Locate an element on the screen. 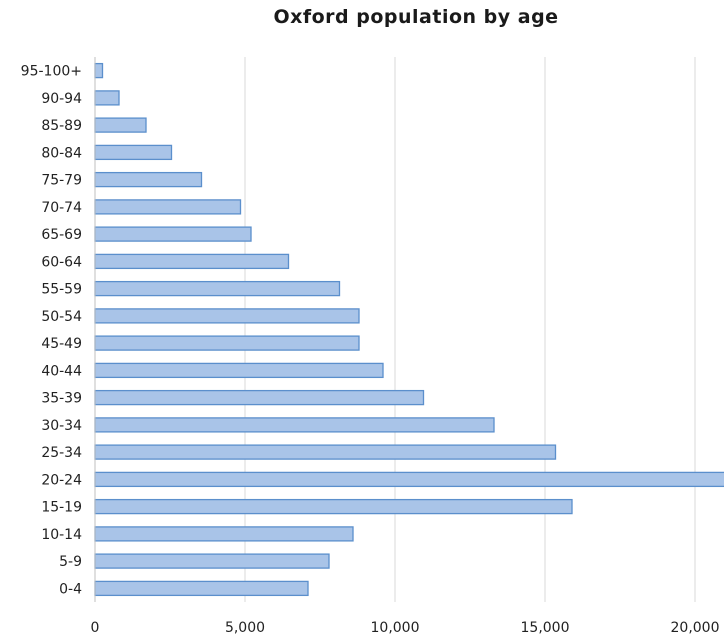  y-tick-label: 80-84 is located at coordinates (61, 153).